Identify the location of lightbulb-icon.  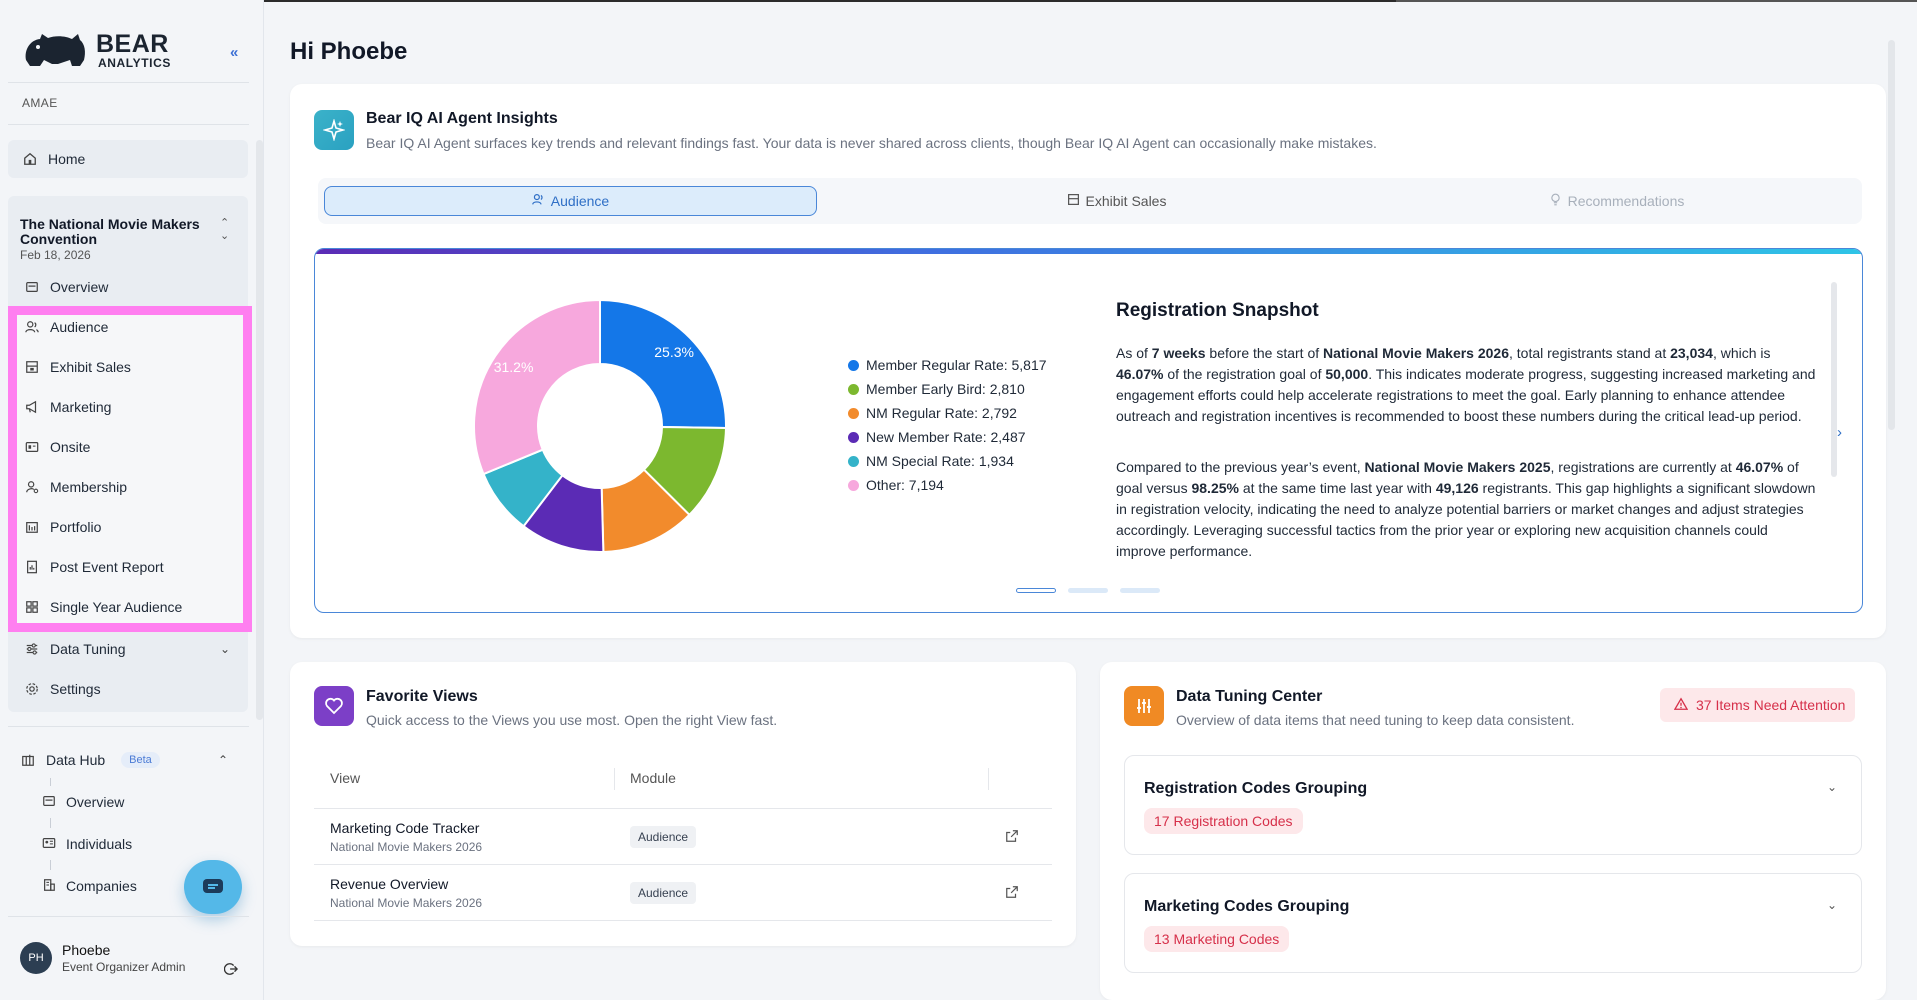
(1555, 201).